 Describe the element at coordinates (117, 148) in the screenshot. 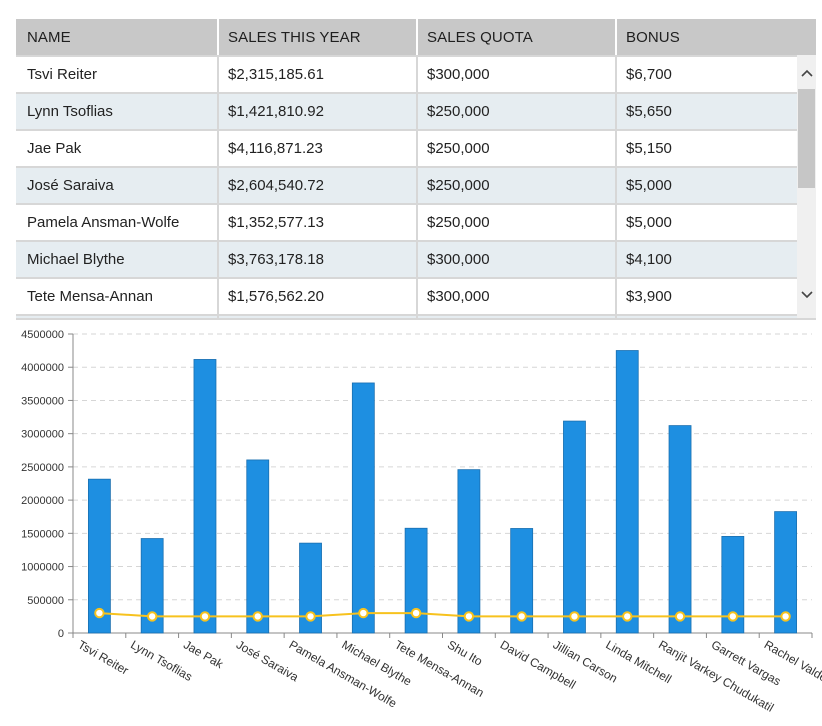

I see `cell-name: Jae Pak` at that location.